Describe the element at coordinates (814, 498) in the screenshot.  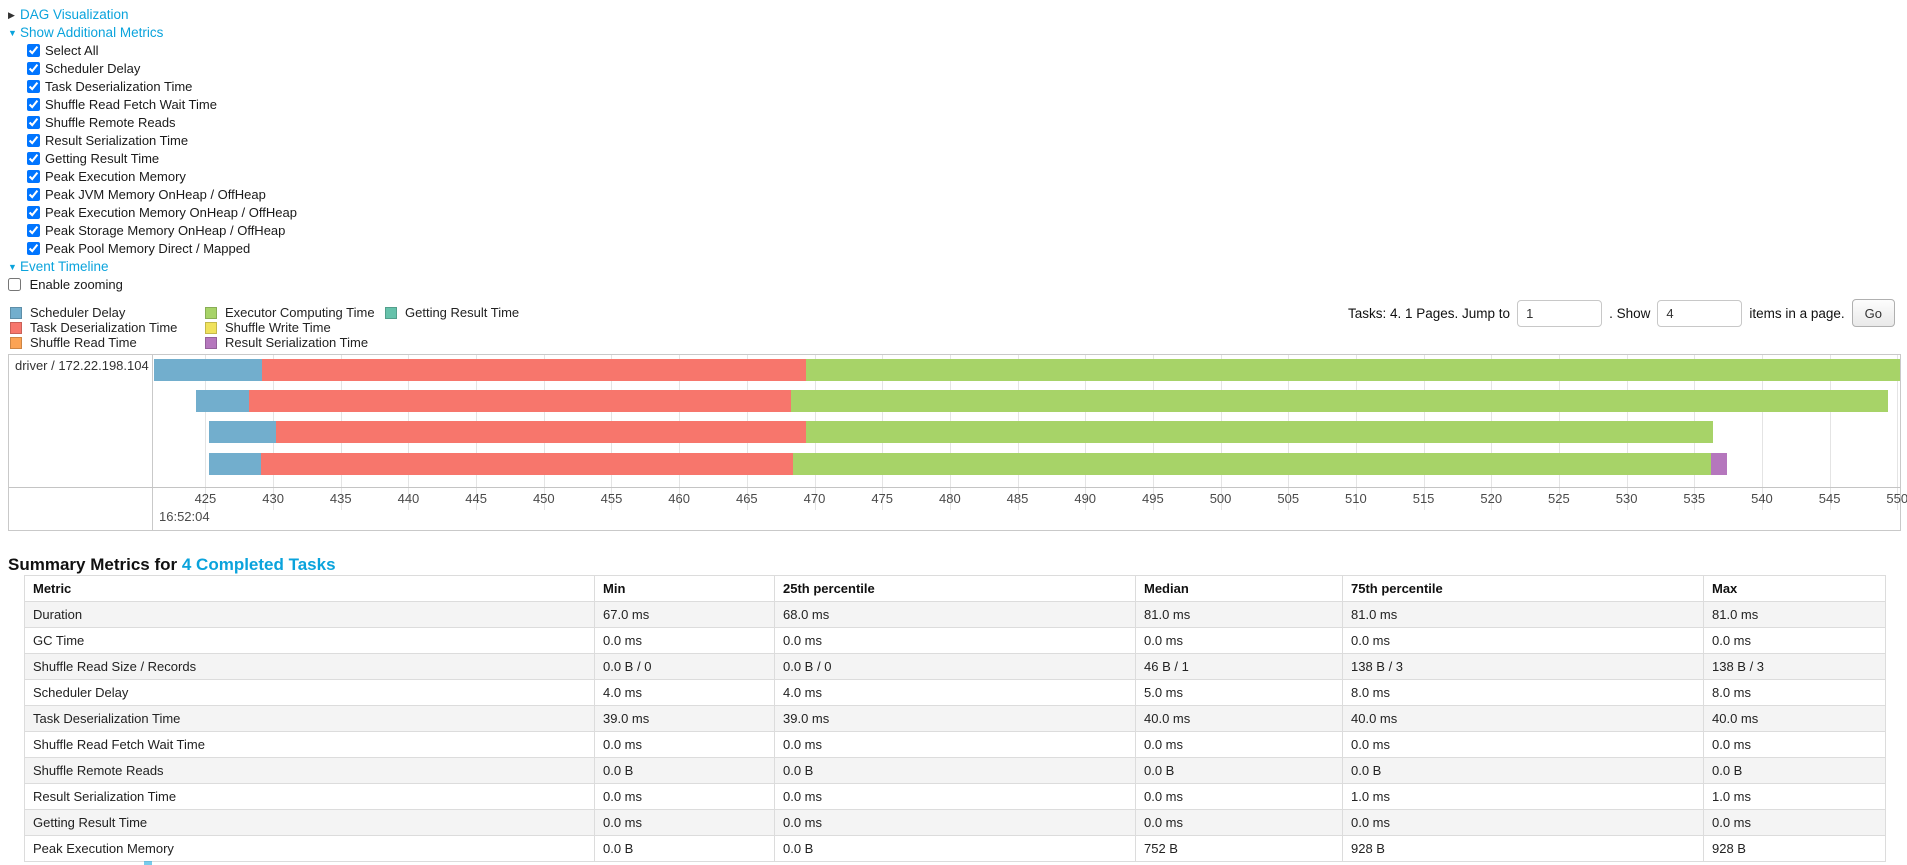
I see `axis-tick-label: 470` at that location.